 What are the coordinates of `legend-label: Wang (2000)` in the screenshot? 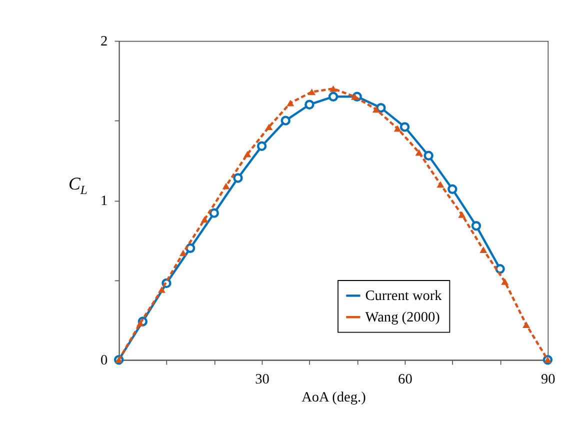 It's located at (402, 318).